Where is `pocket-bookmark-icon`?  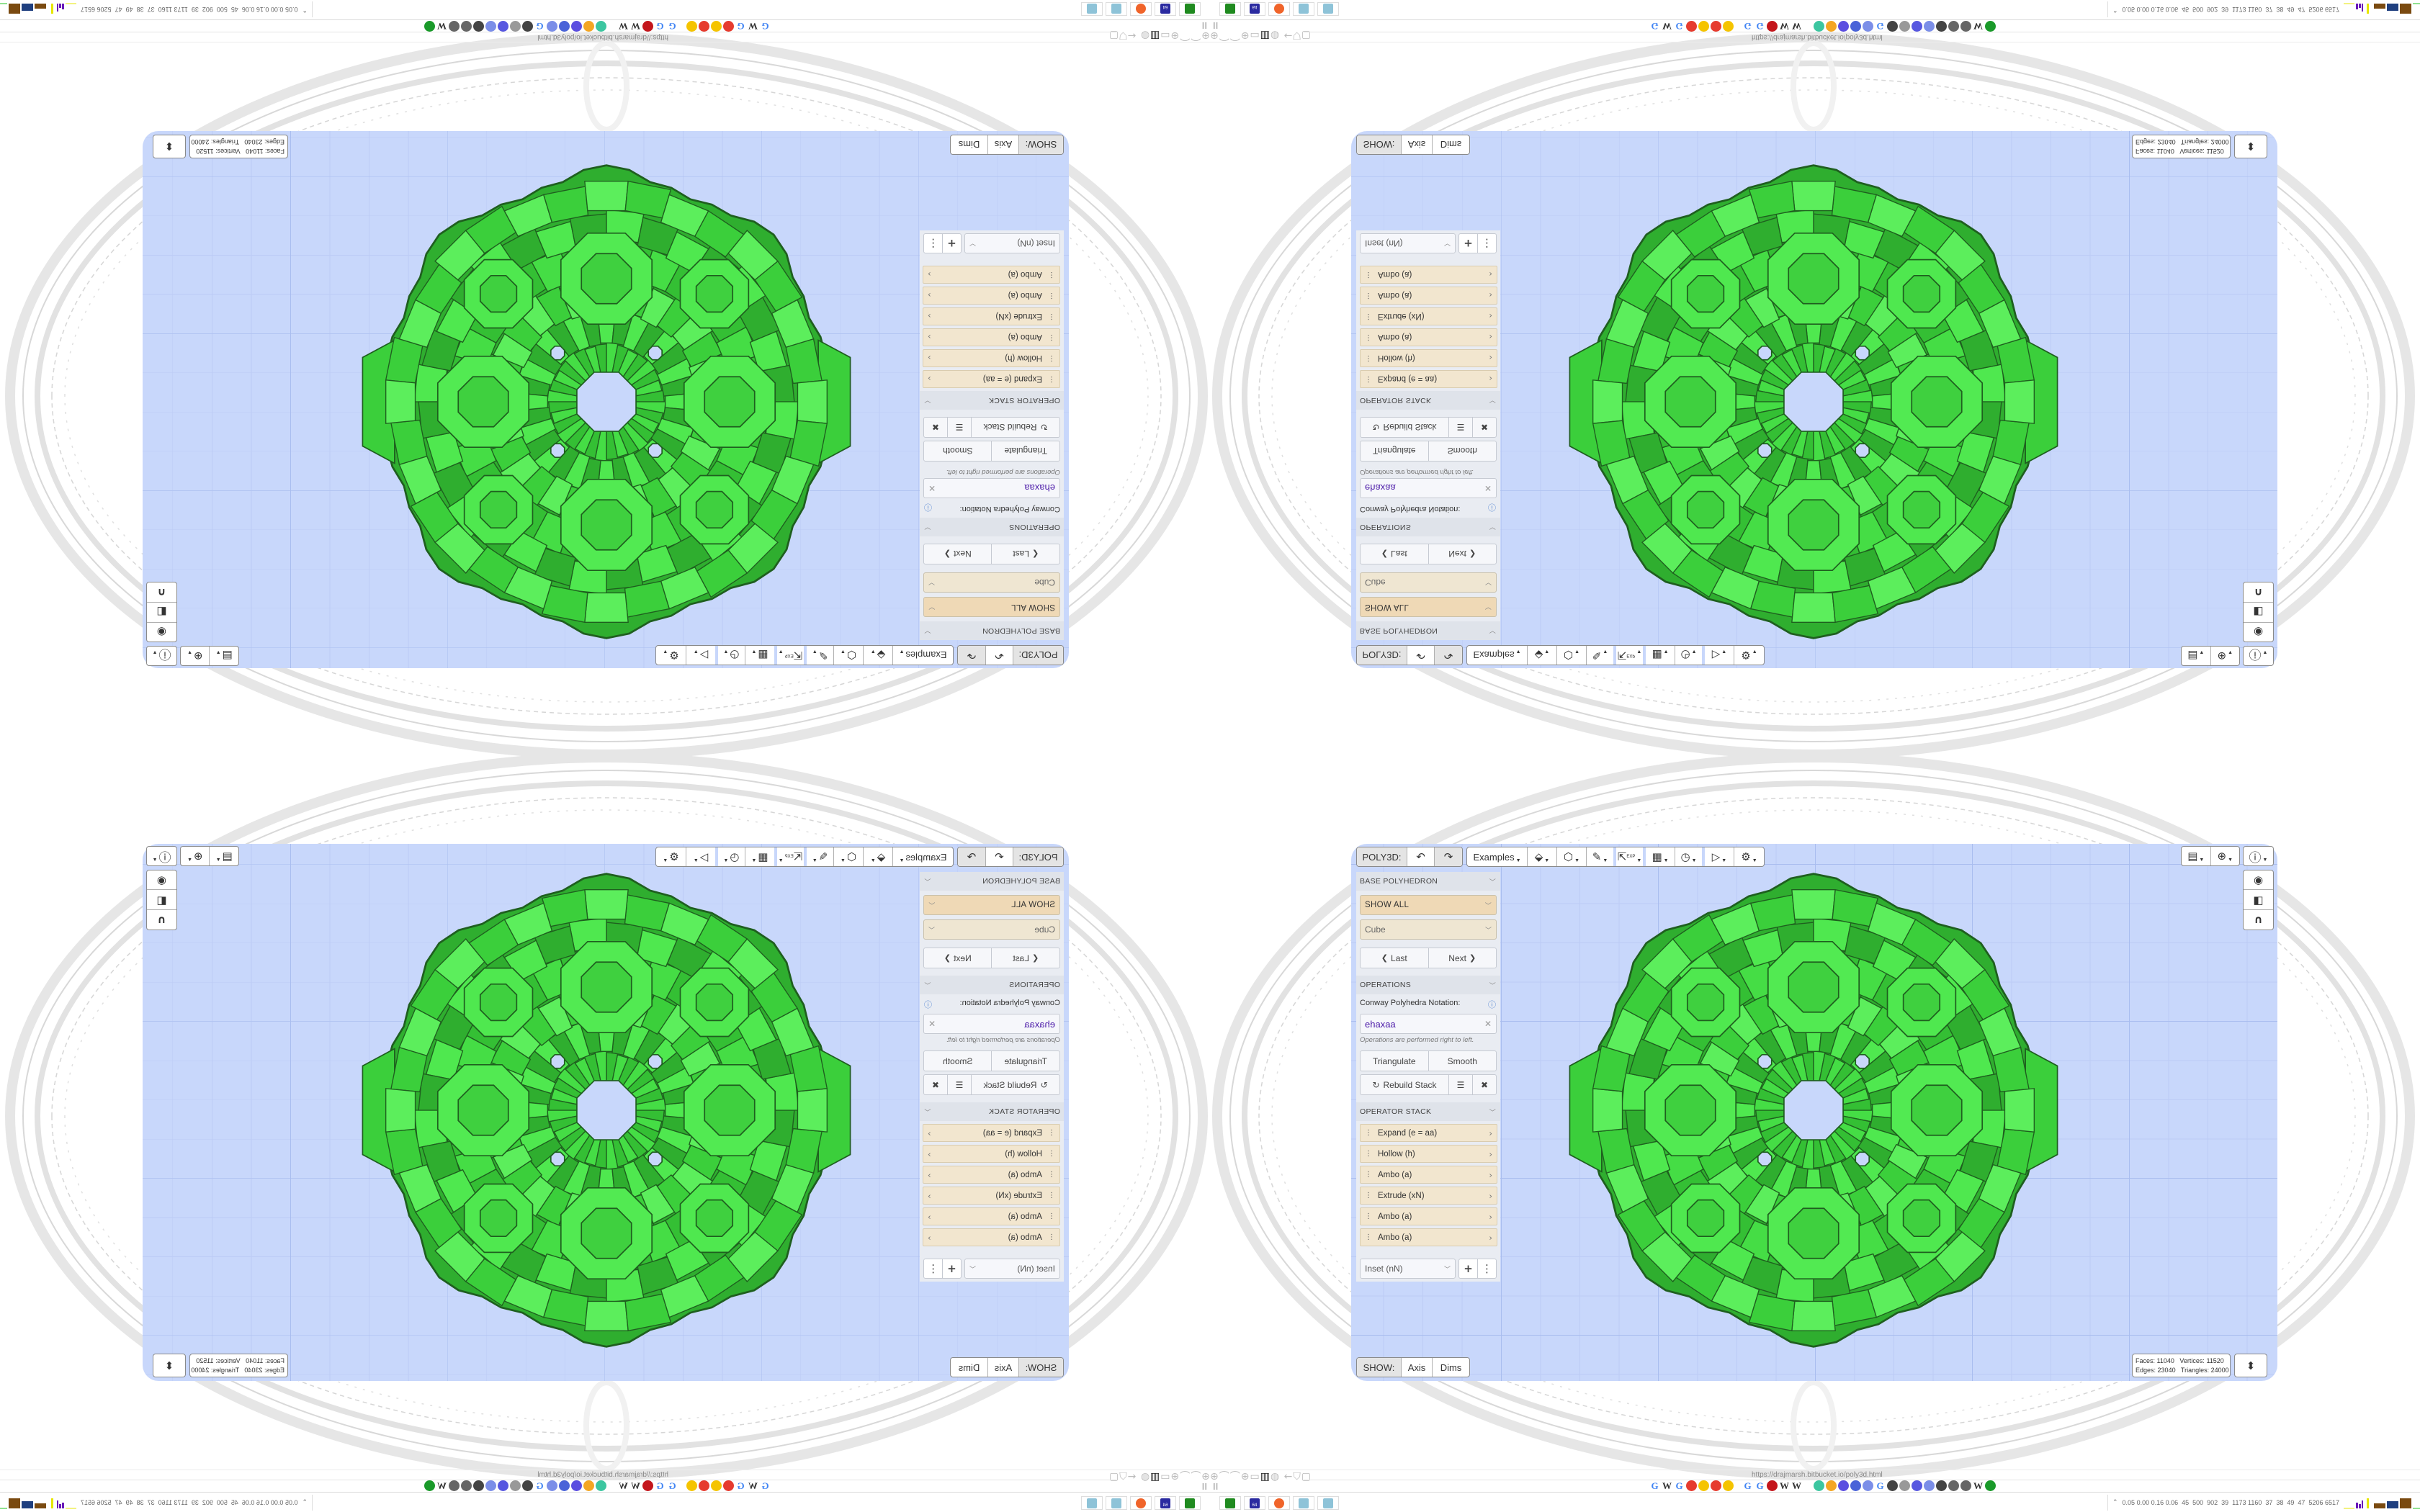 pocket-bookmark-icon is located at coordinates (1917, 26).